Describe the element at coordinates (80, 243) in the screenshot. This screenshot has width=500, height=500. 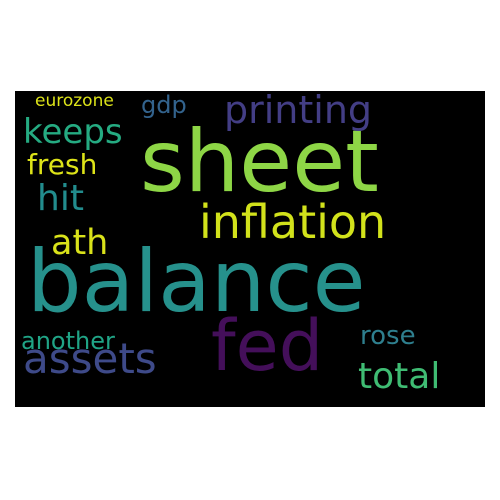
I see `word-ath: ath` at that location.